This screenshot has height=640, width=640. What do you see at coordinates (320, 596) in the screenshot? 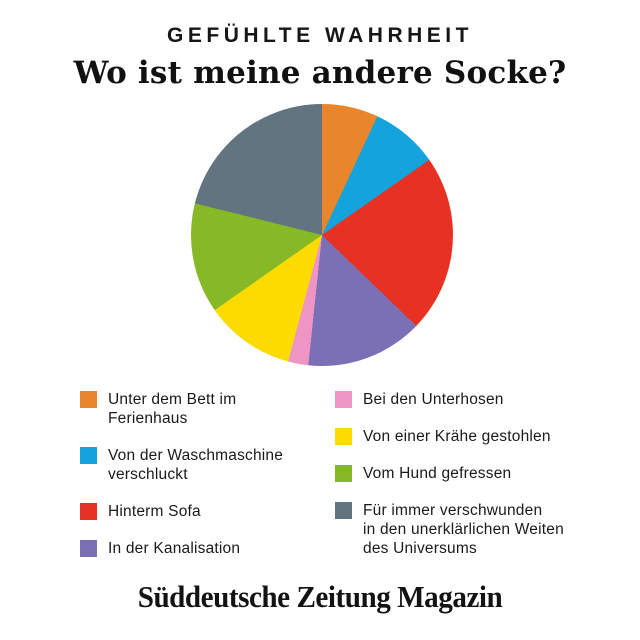
I see `magazine-logo: Süddeutsche Zeitung Magazin` at bounding box center [320, 596].